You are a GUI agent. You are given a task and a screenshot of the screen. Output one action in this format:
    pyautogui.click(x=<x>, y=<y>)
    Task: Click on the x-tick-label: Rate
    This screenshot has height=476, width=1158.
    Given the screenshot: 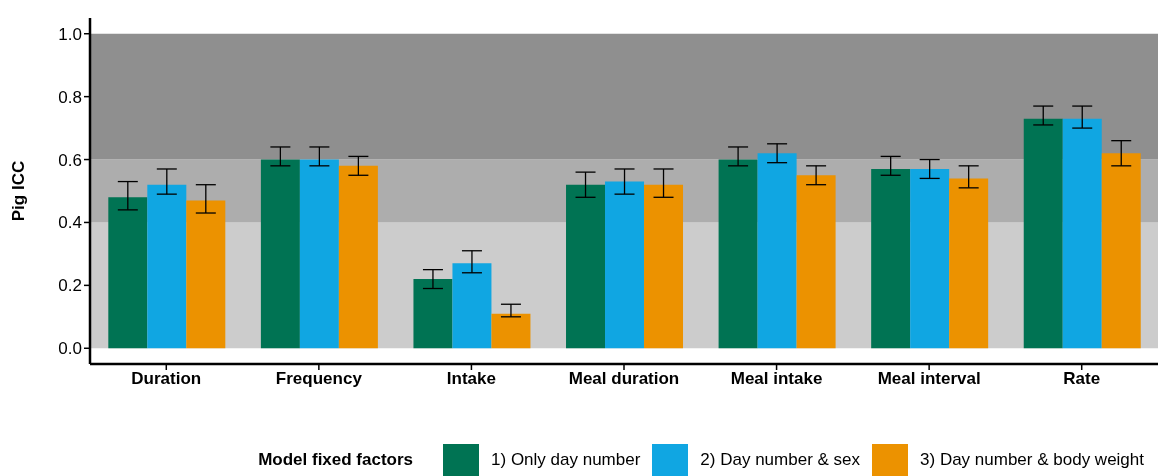 What is the action you would take?
    pyautogui.click(x=1082, y=379)
    